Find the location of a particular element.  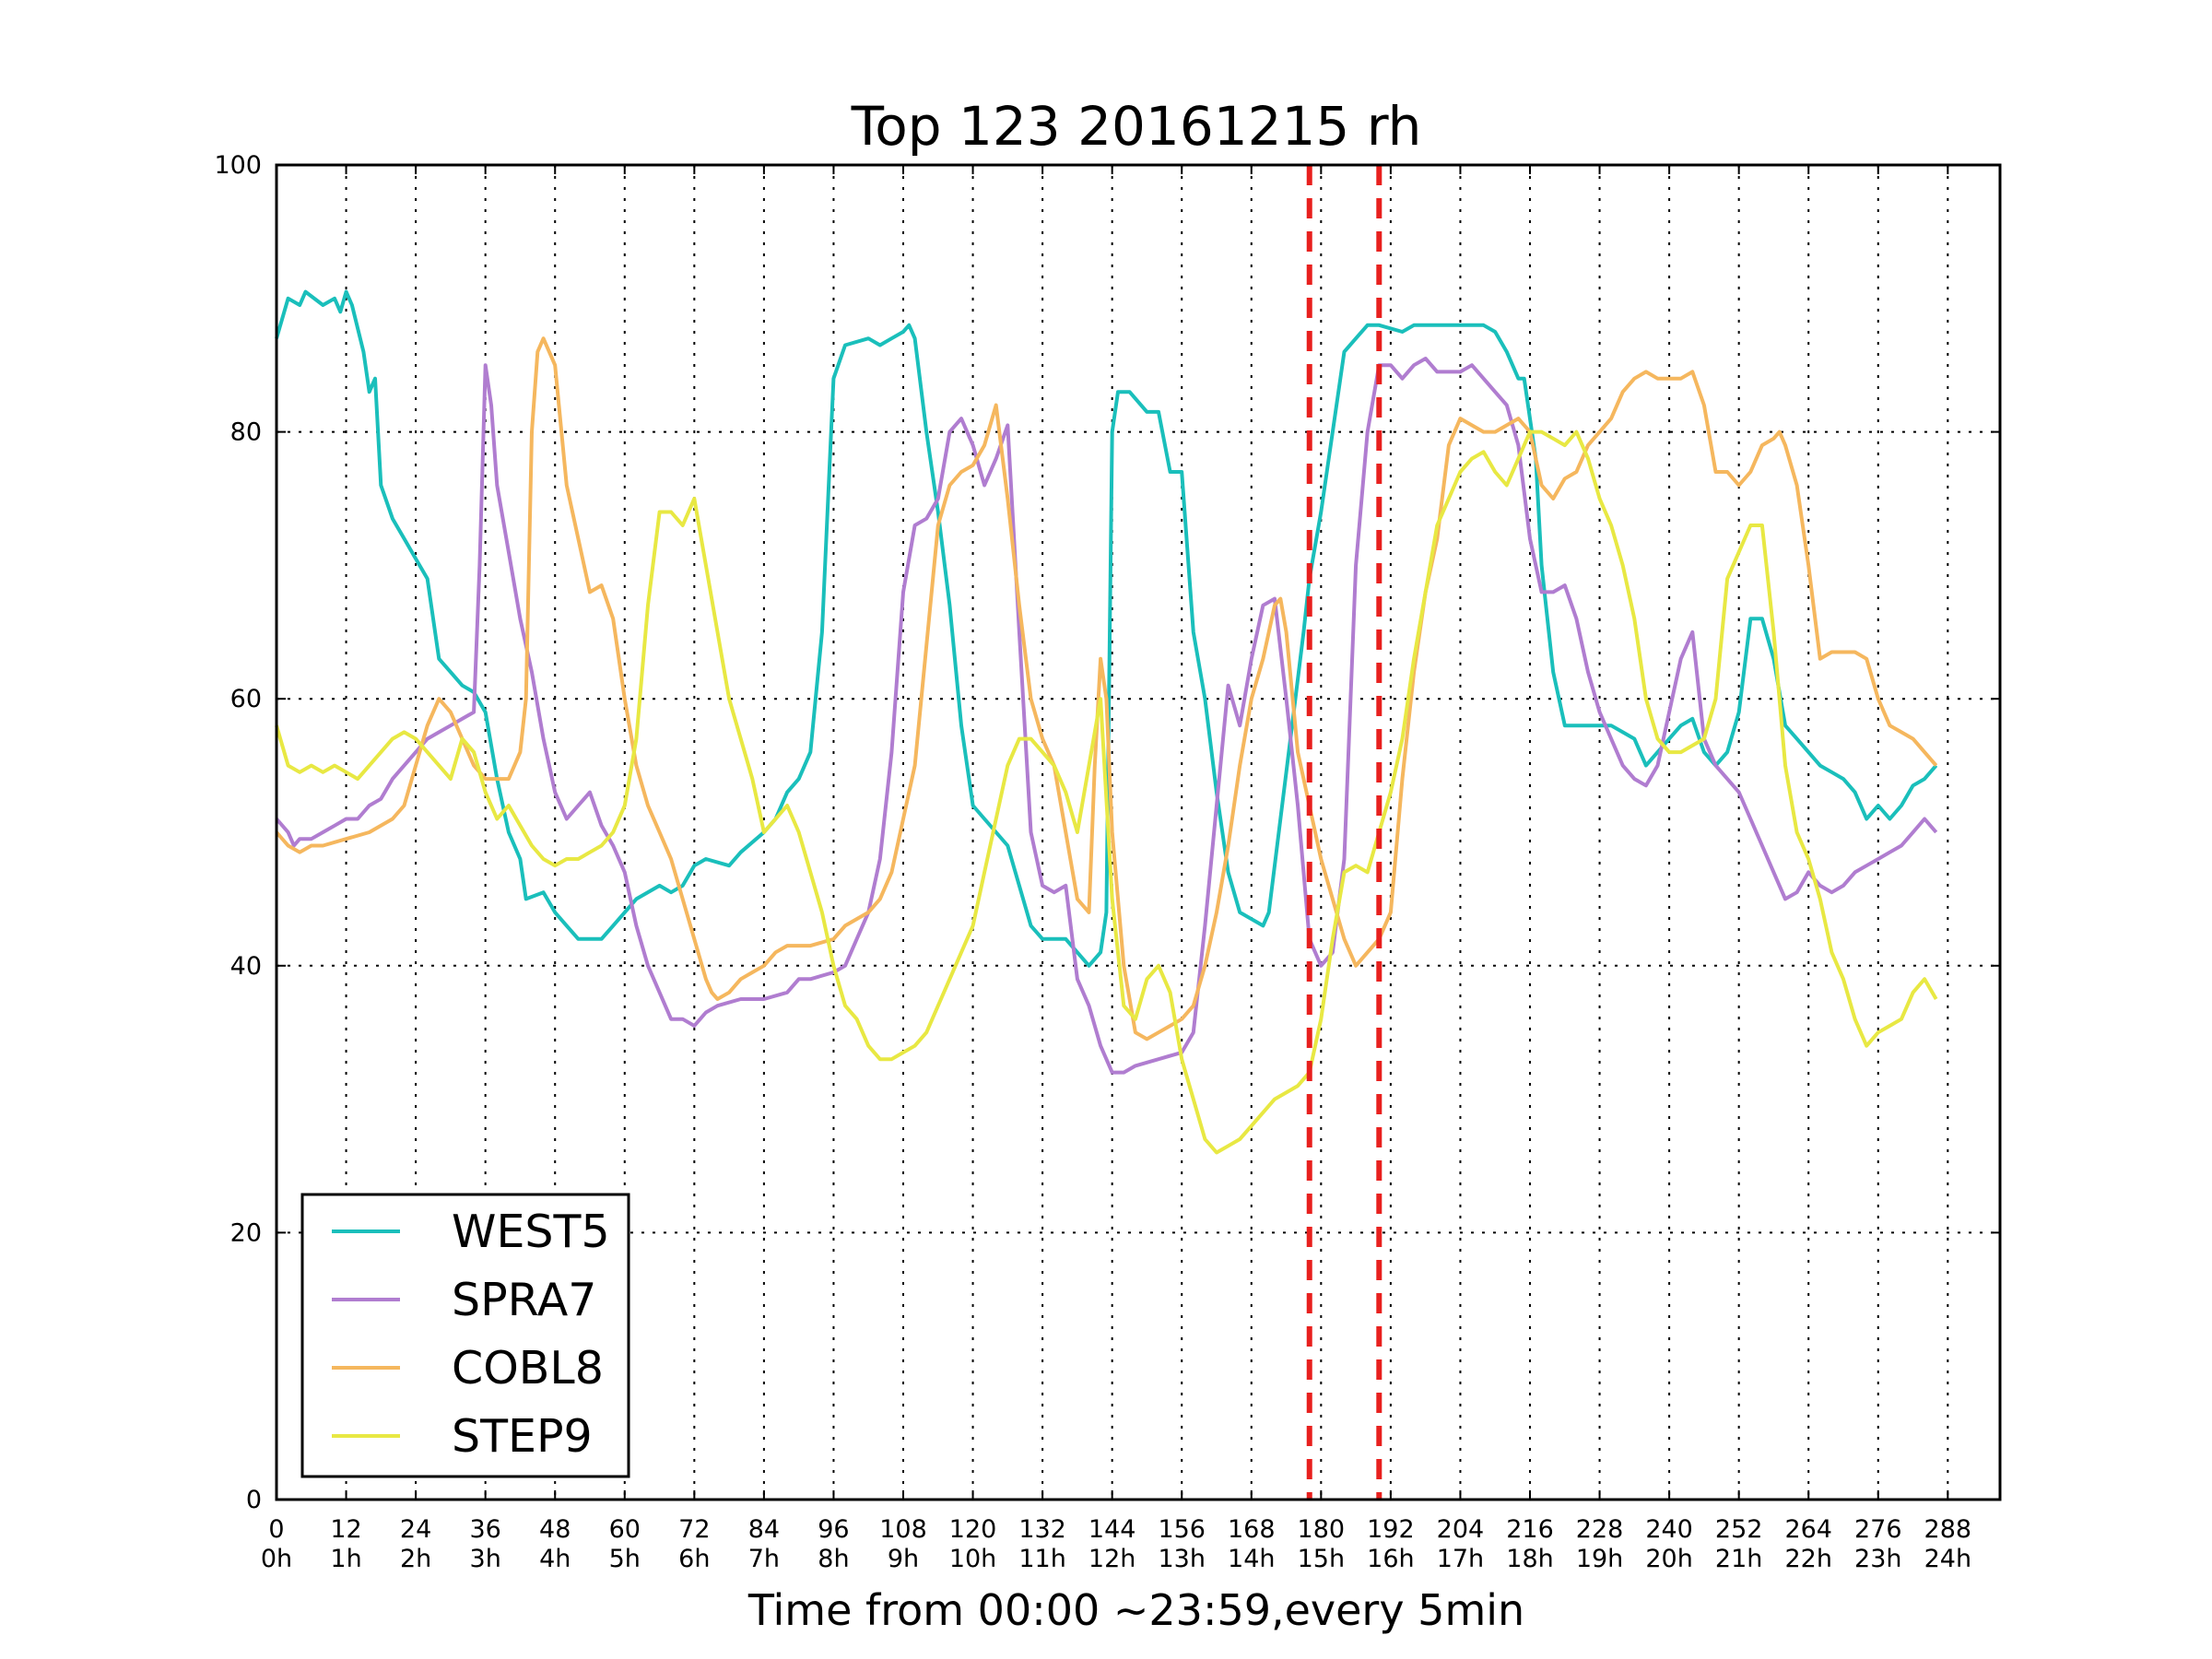

x-tick-sublabel: 21h is located at coordinates (1738, 1559).